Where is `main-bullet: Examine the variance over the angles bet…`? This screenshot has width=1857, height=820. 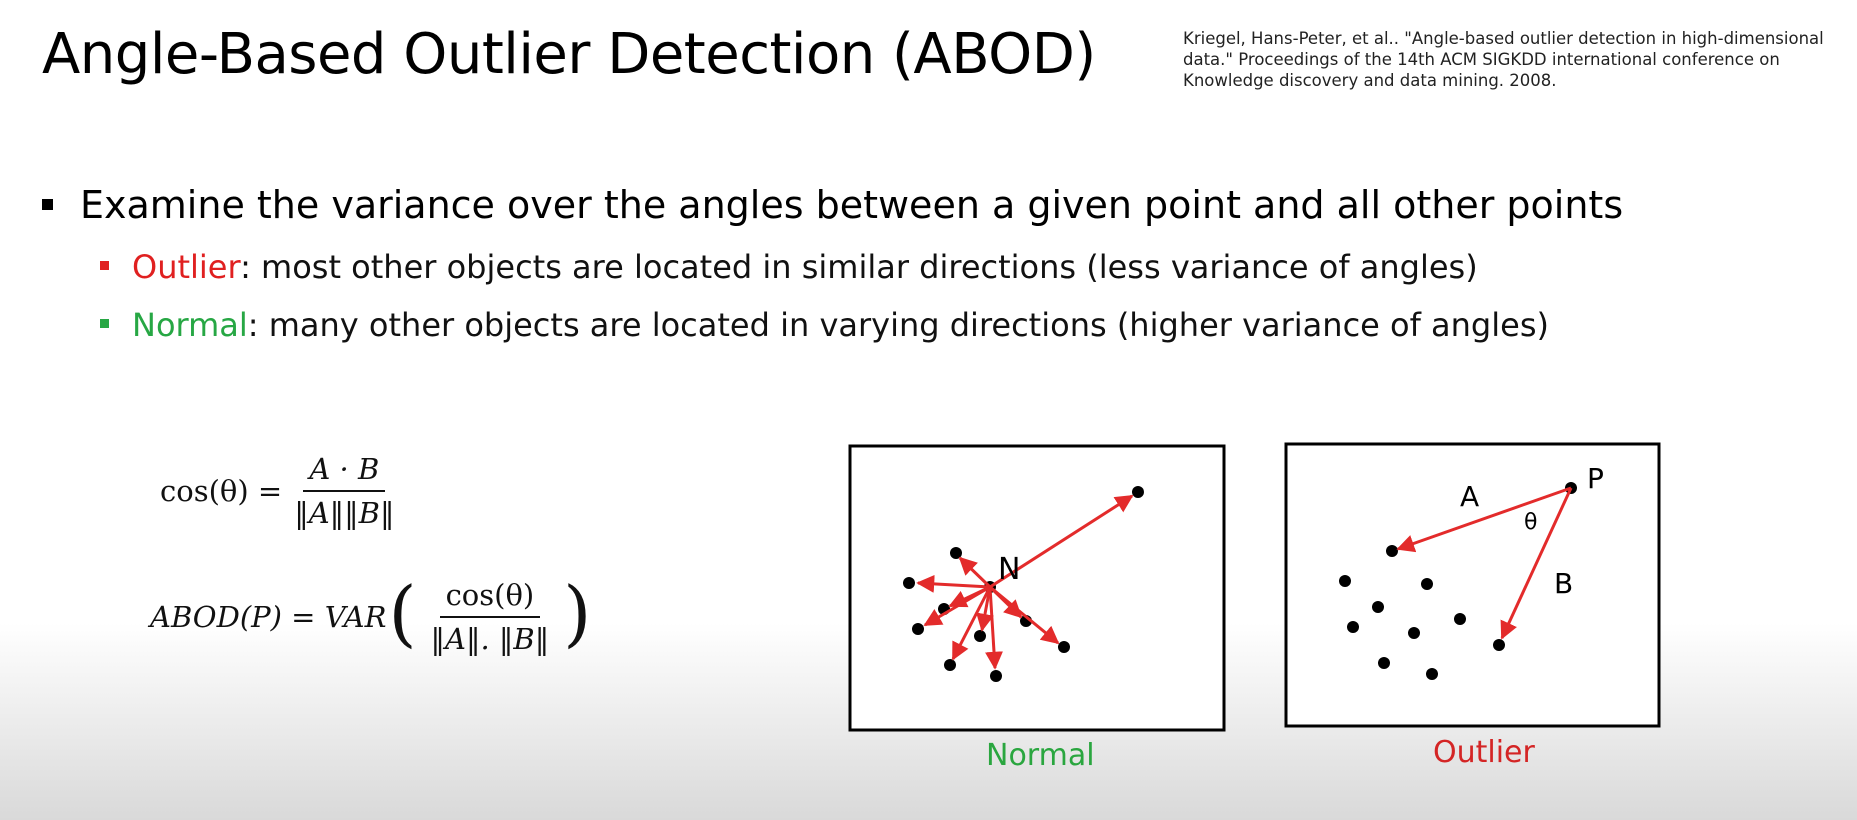 main-bullet: Examine the variance over the angles bet… is located at coordinates (832, 205).